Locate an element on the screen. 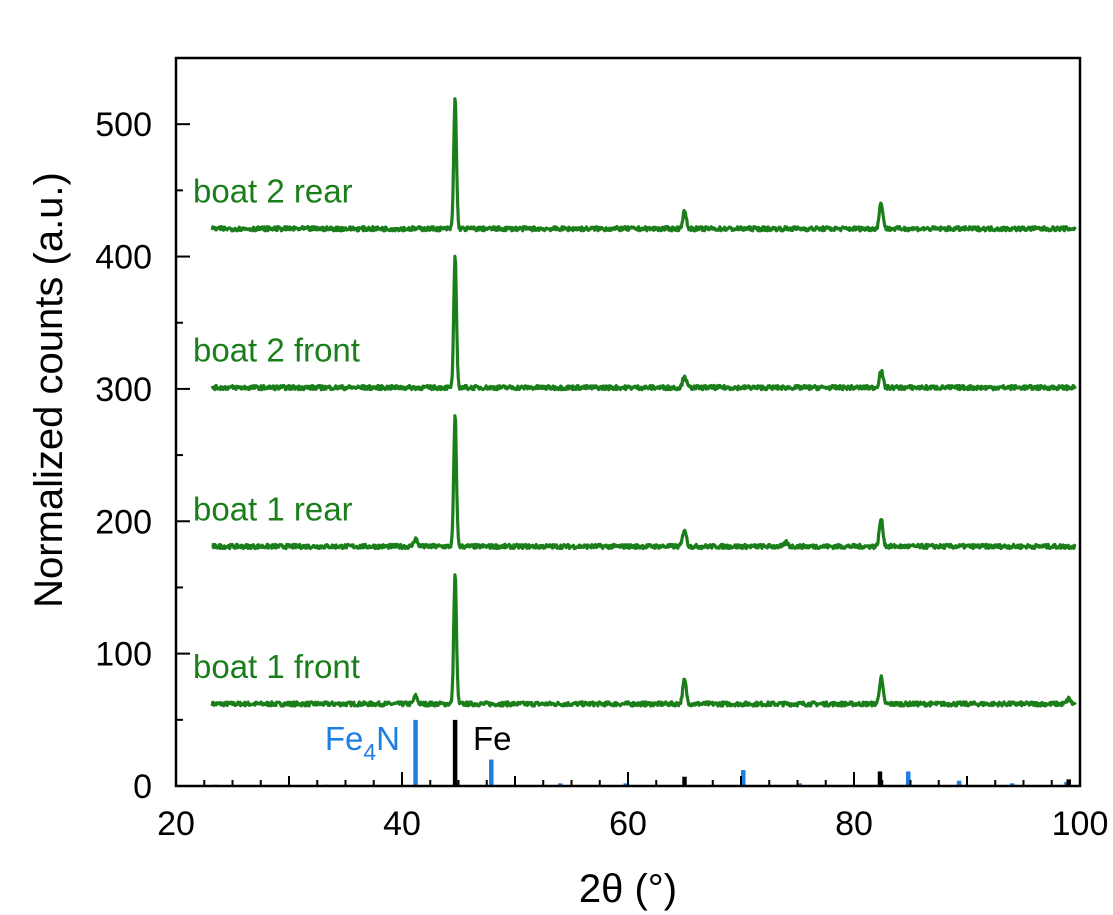 The width and height of the screenshot is (1113, 915). ref-label-fe4n: Fe4N is located at coordinates (362, 742).